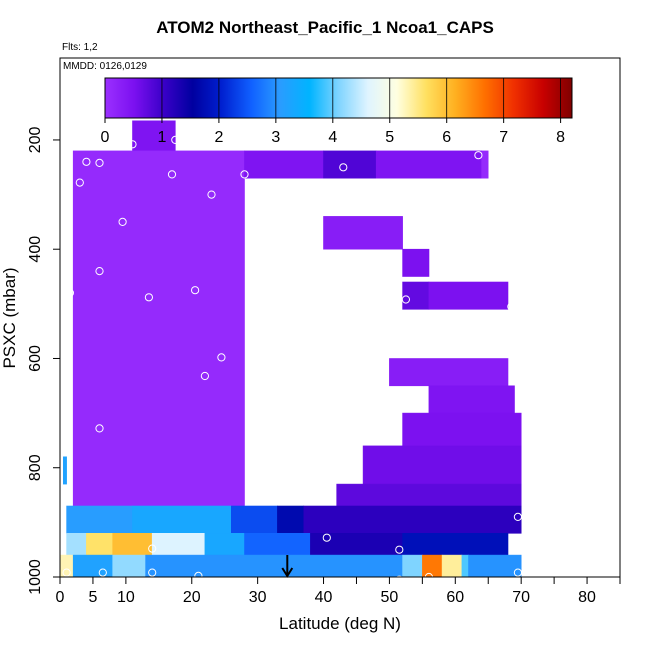 Image resolution: width=650 pixels, height=650 pixels. Describe the element at coordinates (560, 137) in the screenshot. I see `colorbar-tick-label: 8` at that location.